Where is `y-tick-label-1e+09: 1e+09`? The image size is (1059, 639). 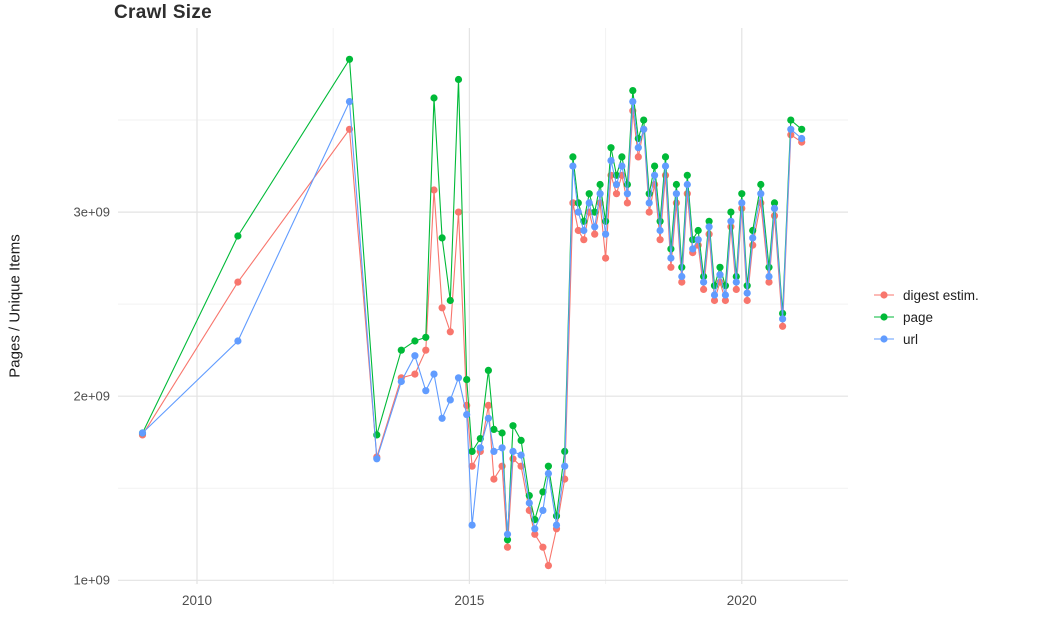
y-tick-label-1e+09: 1e+09 is located at coordinates (91, 580).